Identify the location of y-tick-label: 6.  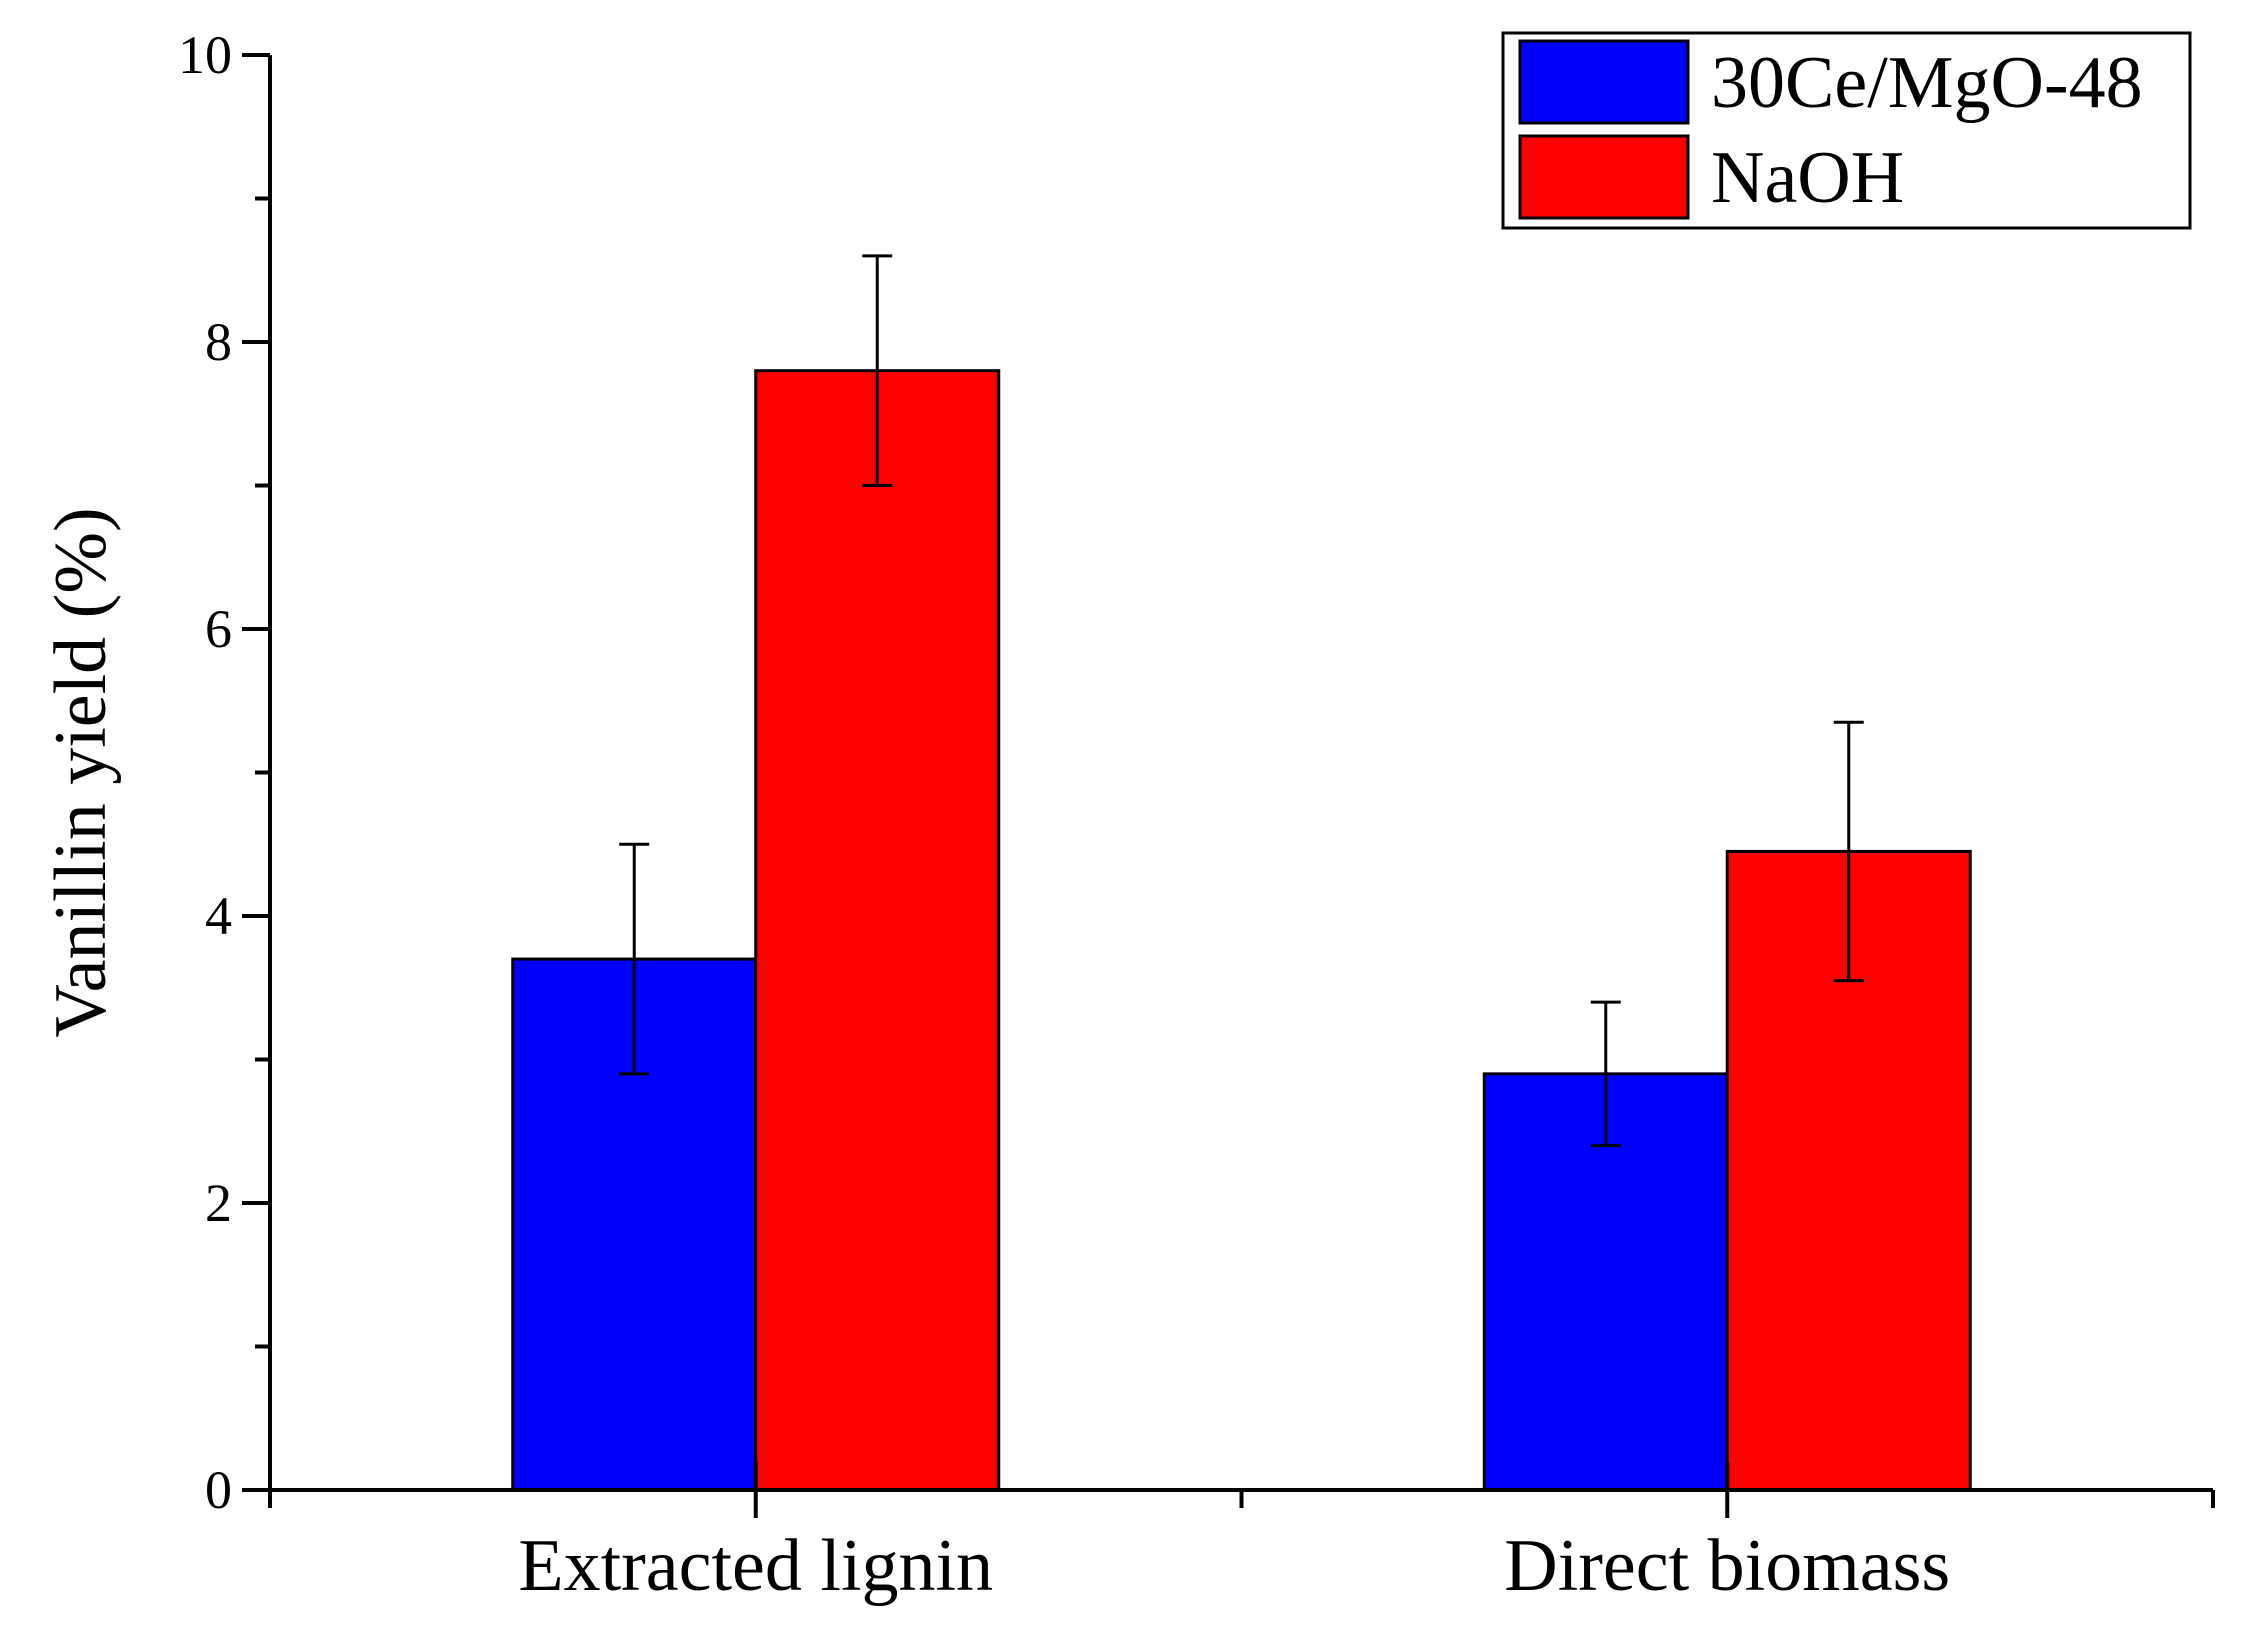
(218, 629).